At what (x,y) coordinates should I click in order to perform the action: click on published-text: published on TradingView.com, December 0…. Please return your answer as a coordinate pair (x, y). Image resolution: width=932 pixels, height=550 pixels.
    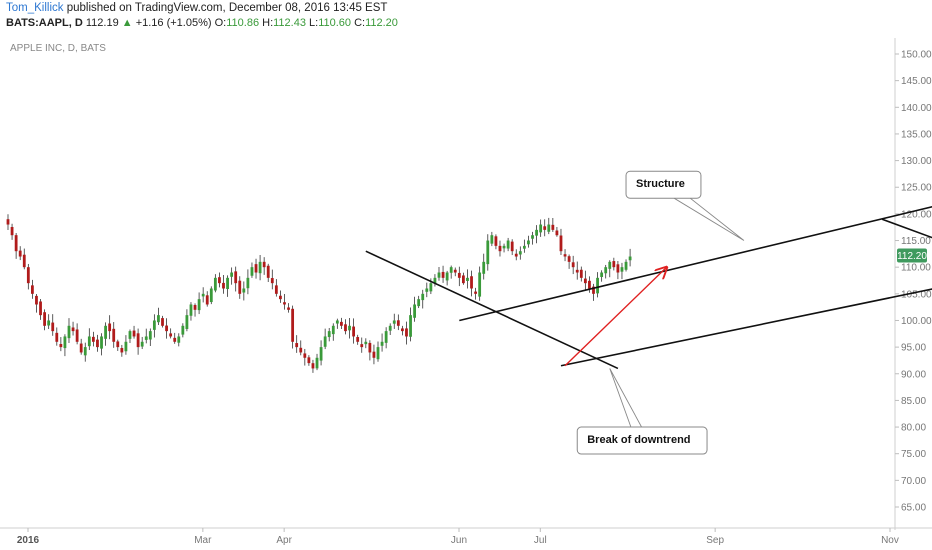
    Looking at the image, I should click on (225, 8).